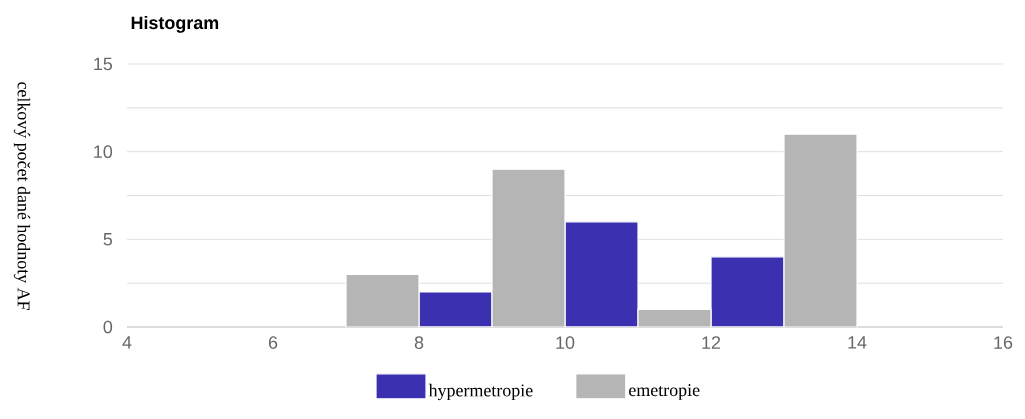 The width and height of the screenshot is (1025, 419). I want to click on x-tick-label: 4, so click(127, 342).